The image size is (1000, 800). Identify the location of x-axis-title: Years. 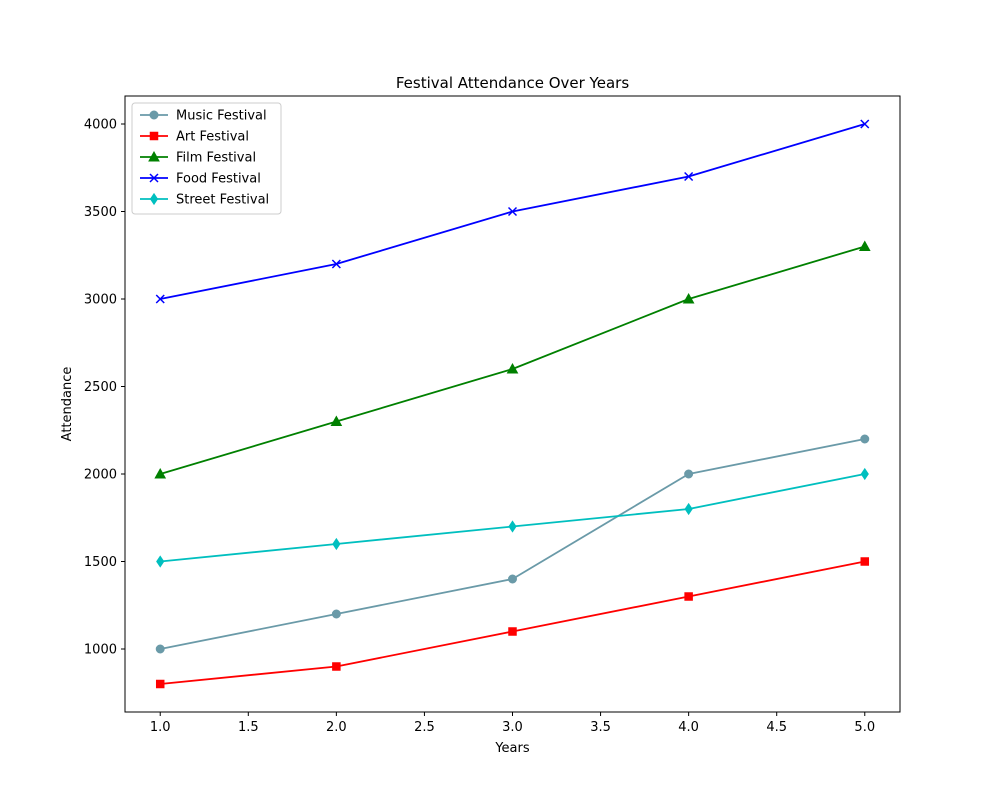
(512, 748).